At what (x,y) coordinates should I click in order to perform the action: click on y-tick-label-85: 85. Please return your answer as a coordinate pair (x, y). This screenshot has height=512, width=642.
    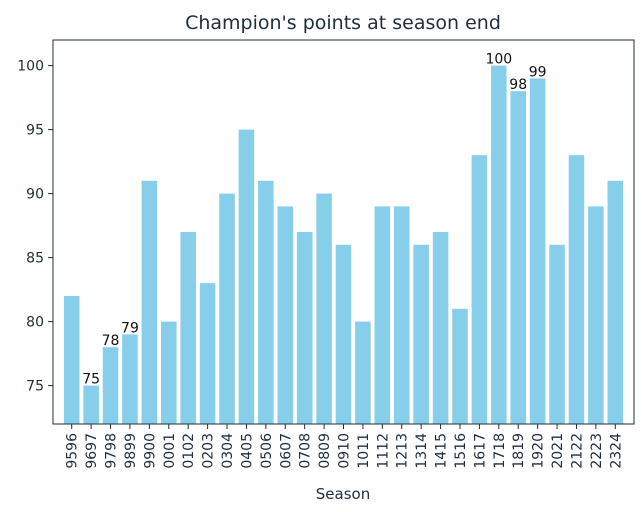
    Looking at the image, I should click on (35, 259).